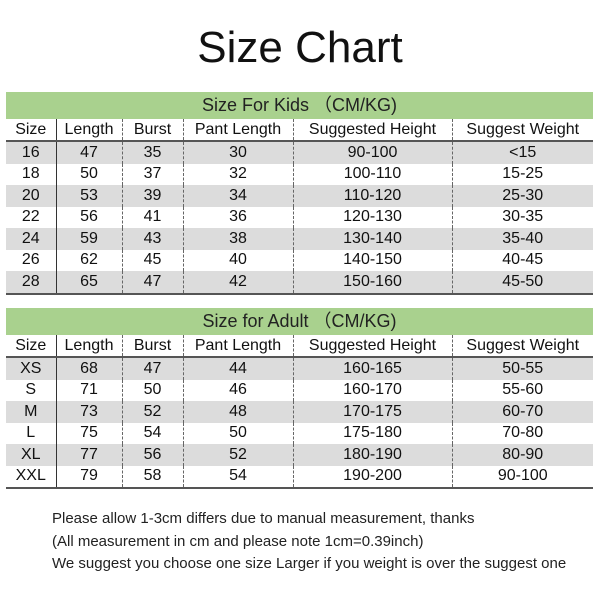 This screenshot has height=600, width=600. I want to click on table-cell: 170-175, so click(372, 412).